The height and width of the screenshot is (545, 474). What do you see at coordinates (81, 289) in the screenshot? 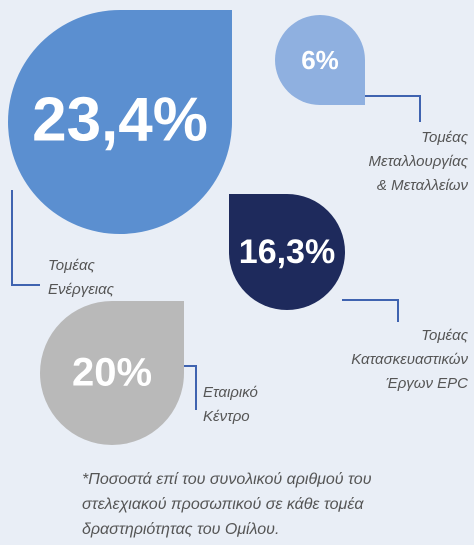
I see `label: Ενέργειας` at bounding box center [81, 289].